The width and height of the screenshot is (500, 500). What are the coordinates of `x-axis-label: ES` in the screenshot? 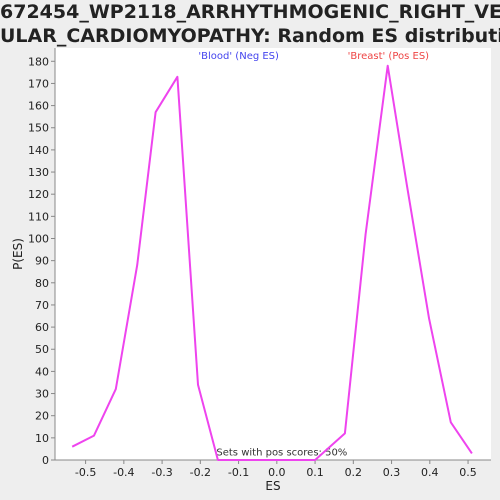 It's located at (272, 486).